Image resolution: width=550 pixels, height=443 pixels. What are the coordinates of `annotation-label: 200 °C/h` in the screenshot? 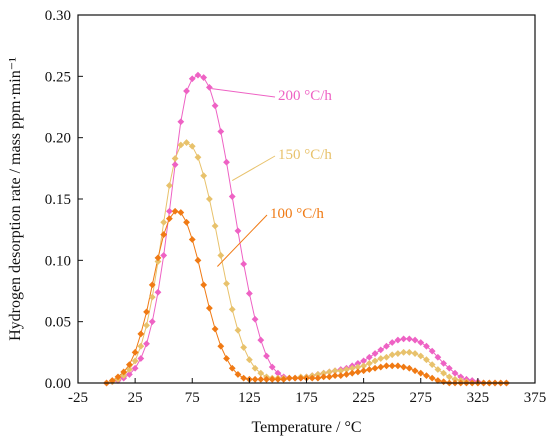 It's located at (305, 96).